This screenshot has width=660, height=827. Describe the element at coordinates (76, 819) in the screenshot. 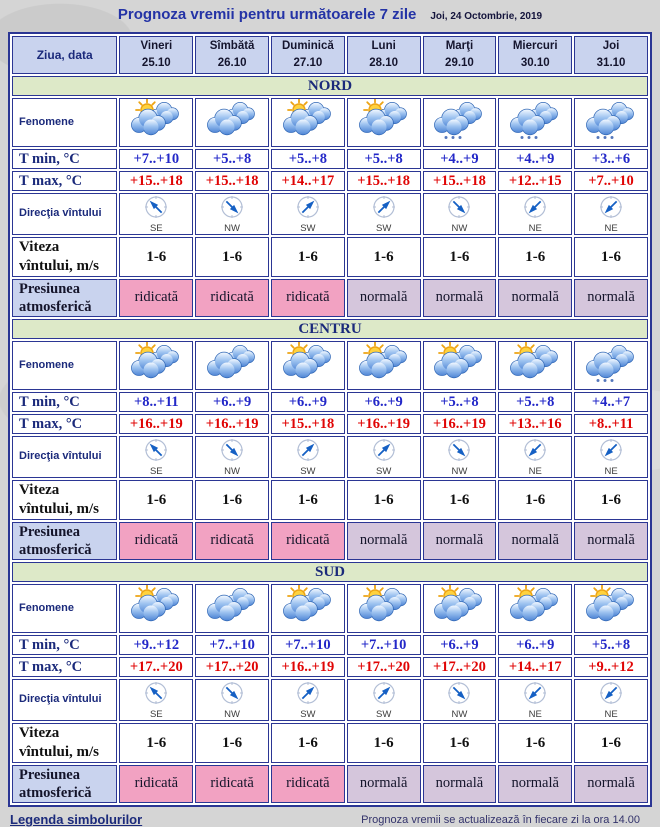

I see `legend-link: Legenda simbolurilor` at that location.